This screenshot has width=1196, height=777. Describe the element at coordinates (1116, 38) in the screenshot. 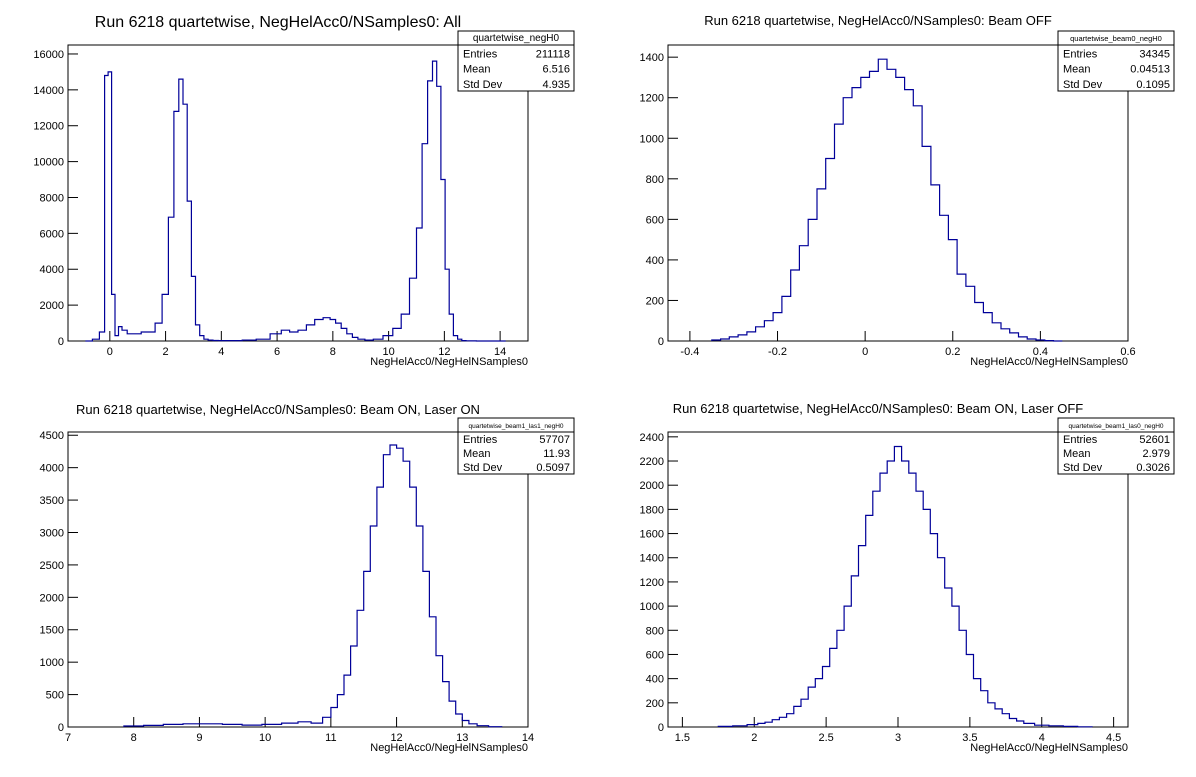

I see `stats-histogram-name: quartetwise_beam0_negH0` at that location.